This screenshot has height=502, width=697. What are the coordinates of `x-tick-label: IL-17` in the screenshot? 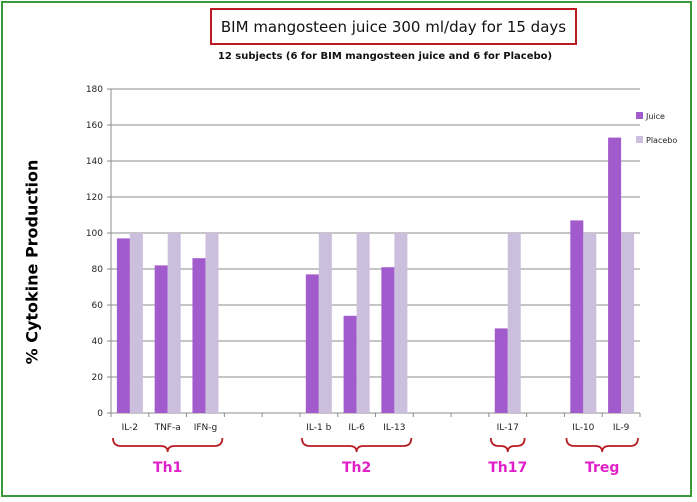 It's located at (508, 428).